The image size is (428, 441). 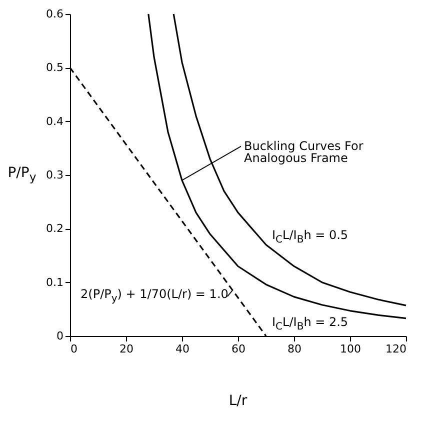 What do you see at coordinates (60, 336) in the screenshot?
I see `y-tick-label: 0` at bounding box center [60, 336].